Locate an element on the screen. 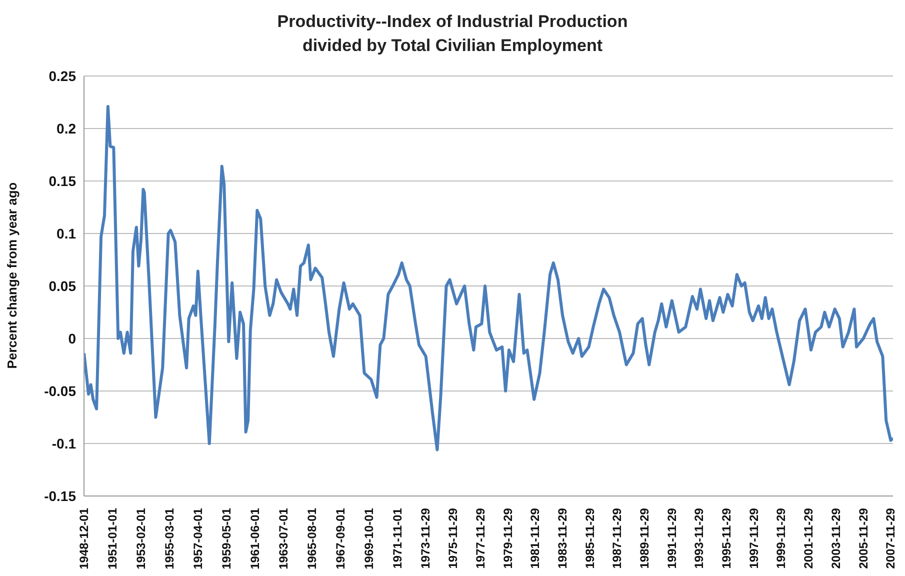  x-tick-label: 1948-12-01 is located at coordinates (84, 539).